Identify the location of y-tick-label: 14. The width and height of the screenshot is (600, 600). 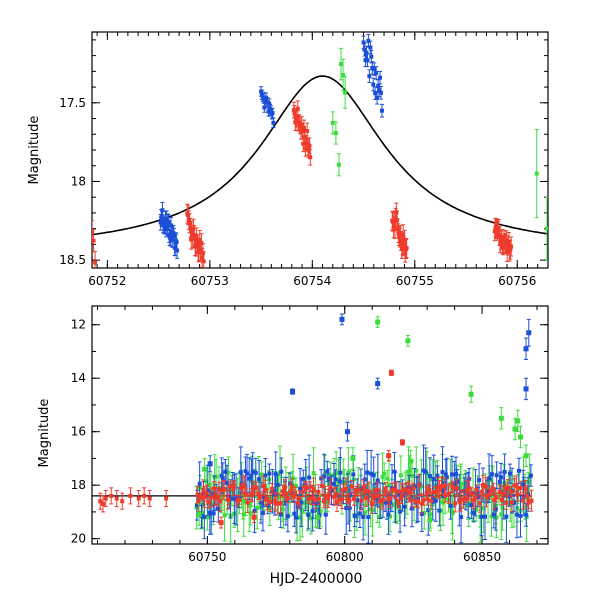
(78, 378).